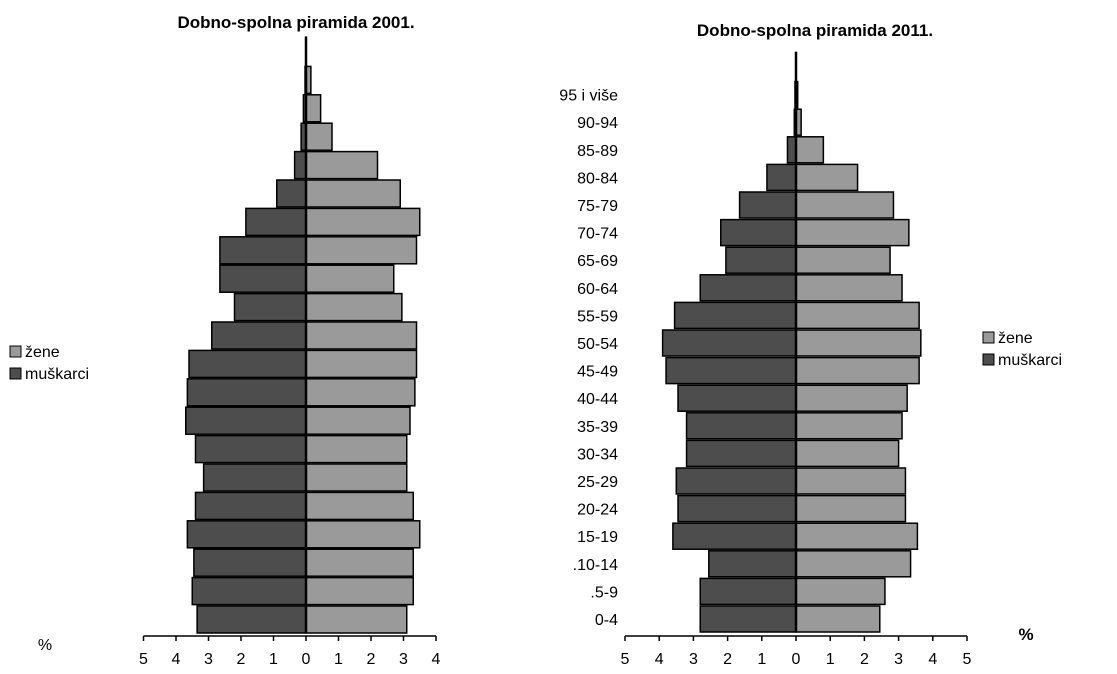 This screenshot has width=1117, height=674. Describe the element at coordinates (1015, 338) in the screenshot. I see `chart-1-legend-label-zene: žene` at that location.